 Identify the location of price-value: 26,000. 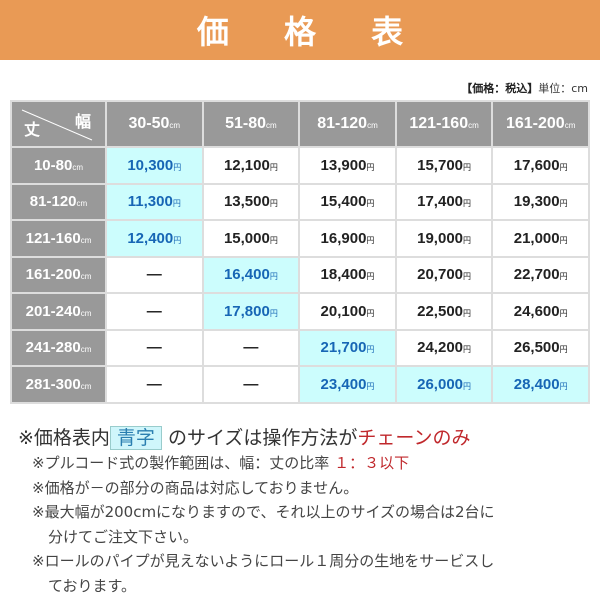
(440, 384).